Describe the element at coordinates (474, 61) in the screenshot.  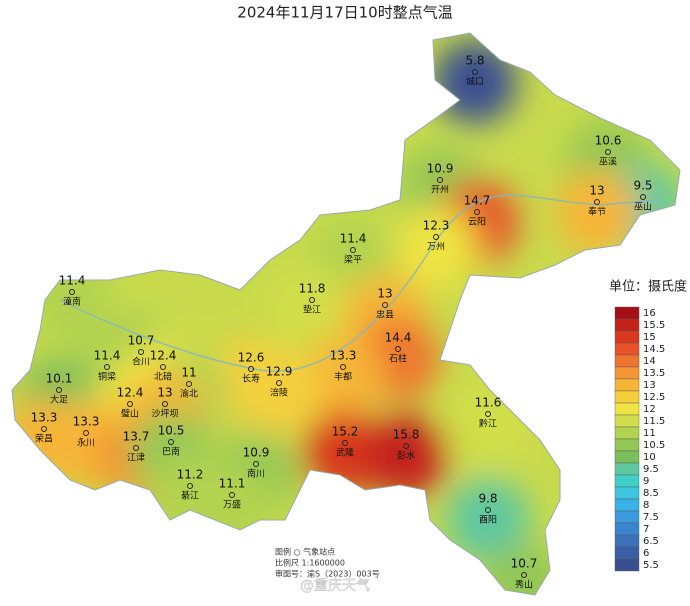
I see `station-temp: 5.8` at that location.